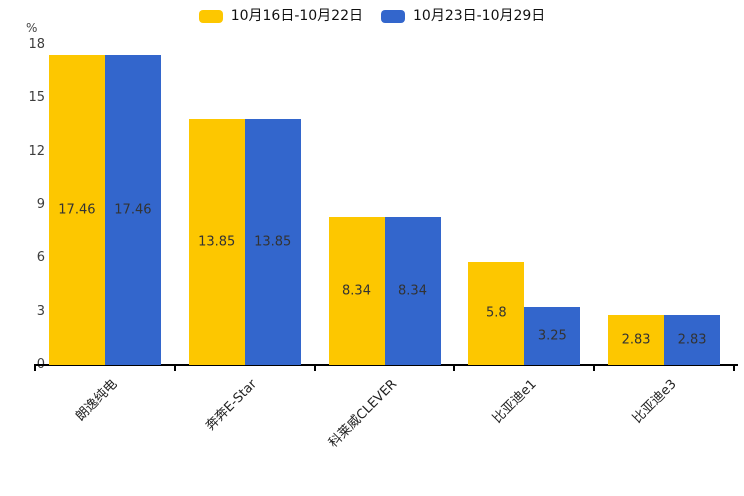  What do you see at coordinates (386, 365) in the screenshot?
I see `x-axis-line` at bounding box center [386, 365].